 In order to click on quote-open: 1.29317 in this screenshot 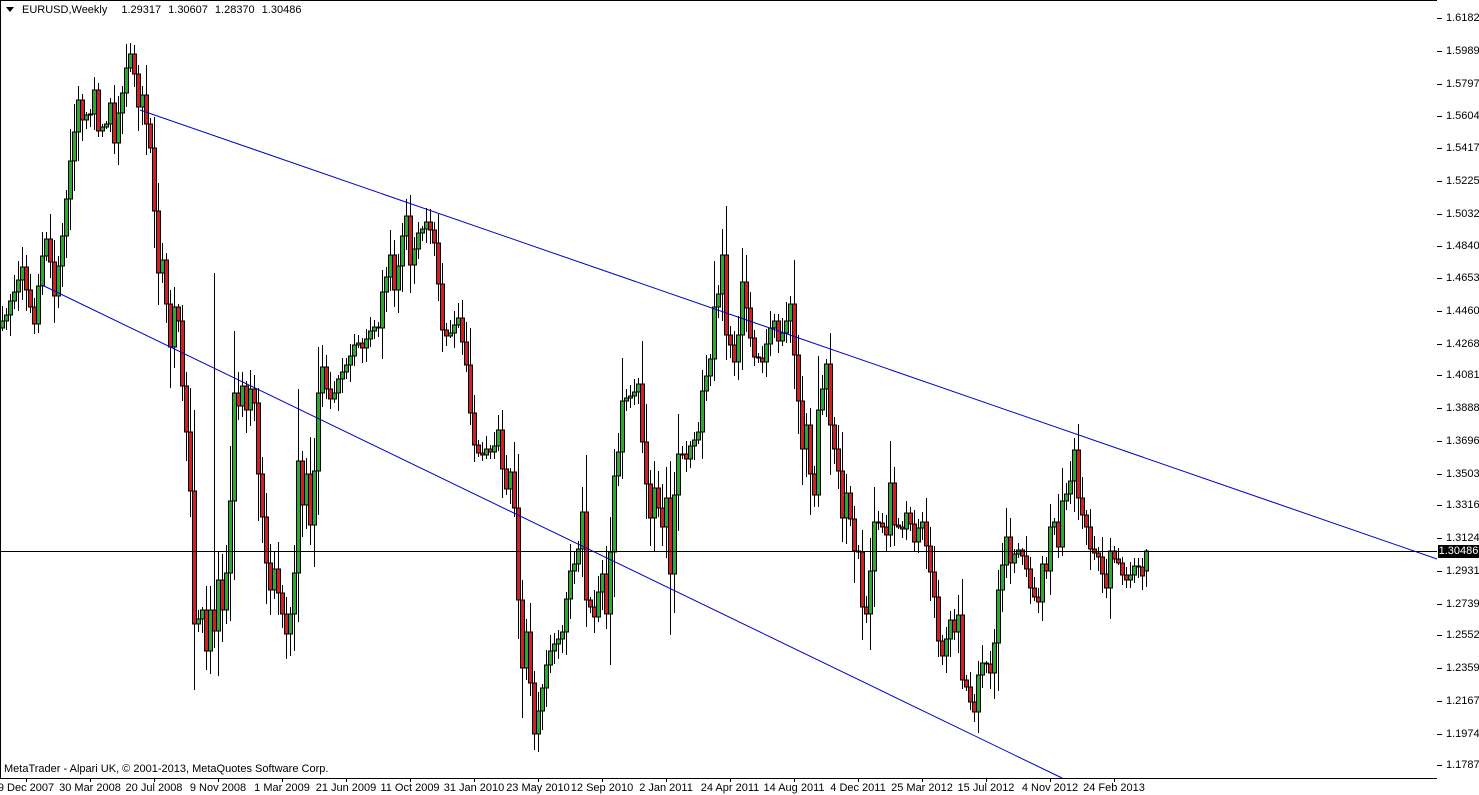, I will do `click(141, 10)`.